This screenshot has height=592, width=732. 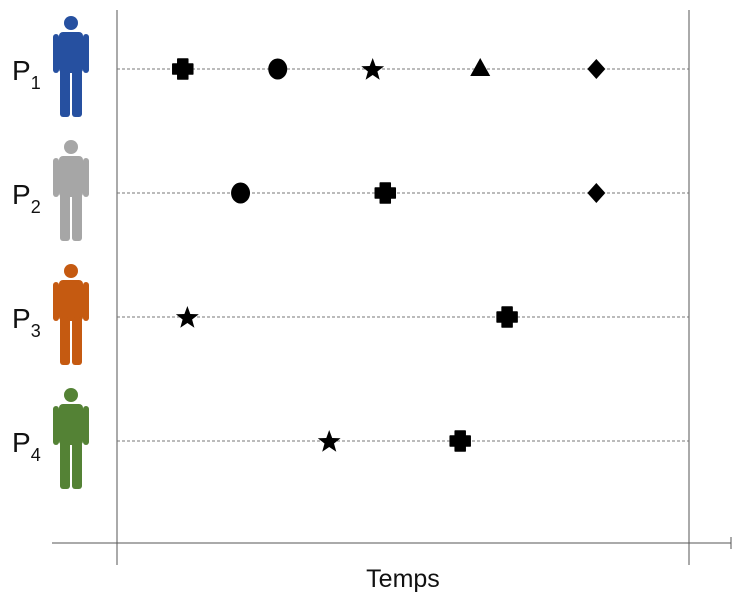 I want to click on participant-label: P2, so click(x=26, y=198).